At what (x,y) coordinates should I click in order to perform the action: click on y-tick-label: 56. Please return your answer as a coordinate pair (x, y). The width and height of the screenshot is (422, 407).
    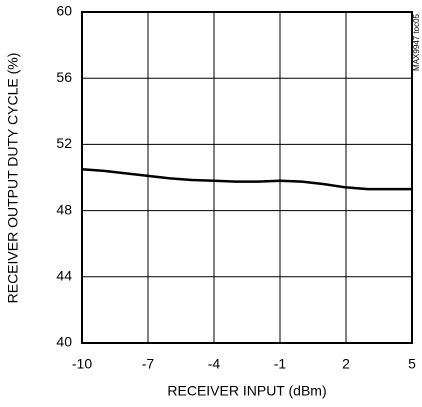
    Looking at the image, I should click on (64, 77).